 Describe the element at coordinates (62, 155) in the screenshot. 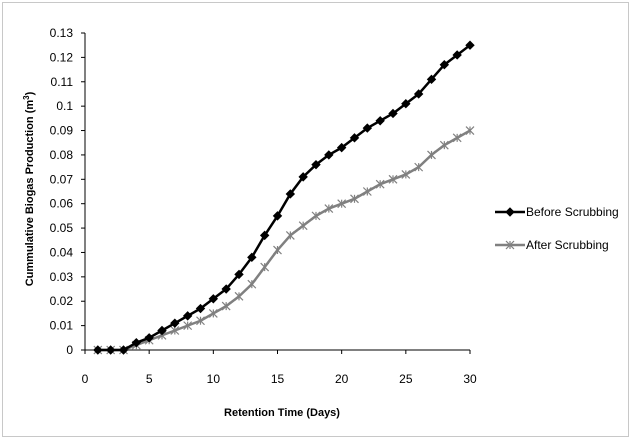

I see `y-tick-label: 0.08` at that location.